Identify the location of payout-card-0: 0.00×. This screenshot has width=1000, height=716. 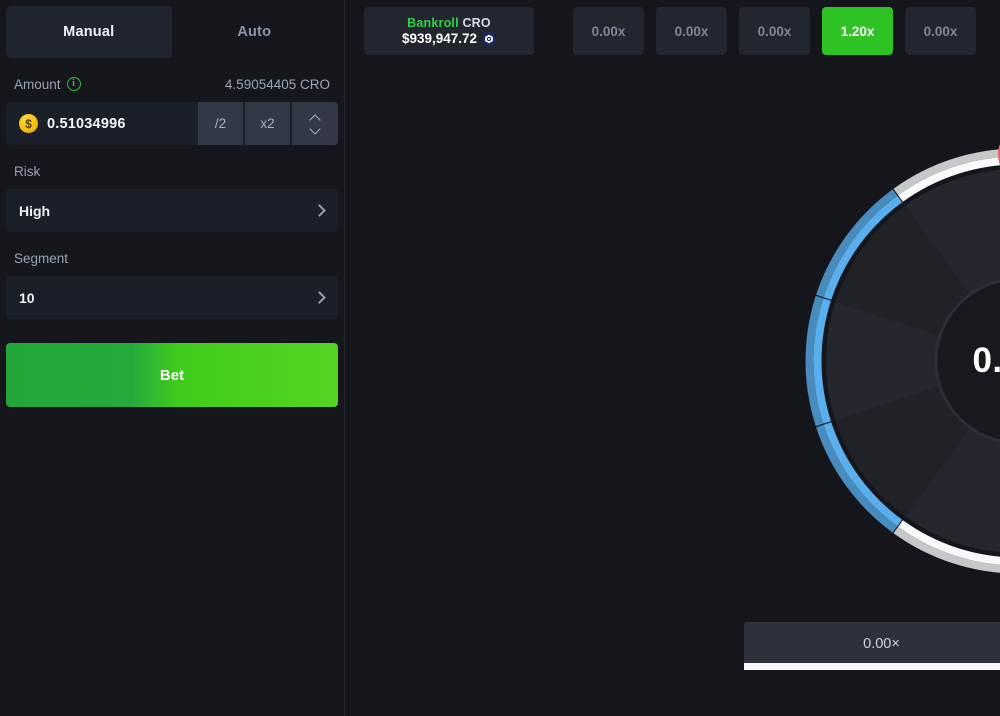
(872, 646).